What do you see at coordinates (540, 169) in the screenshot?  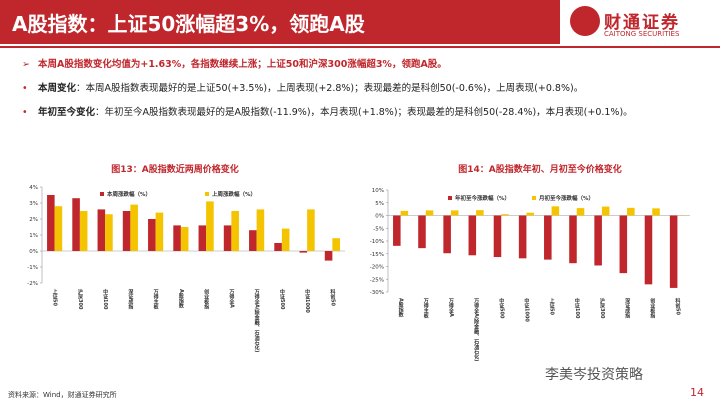 I see `chart-title: 图14：A股指数年初、月初至今价格变化` at bounding box center [540, 169].